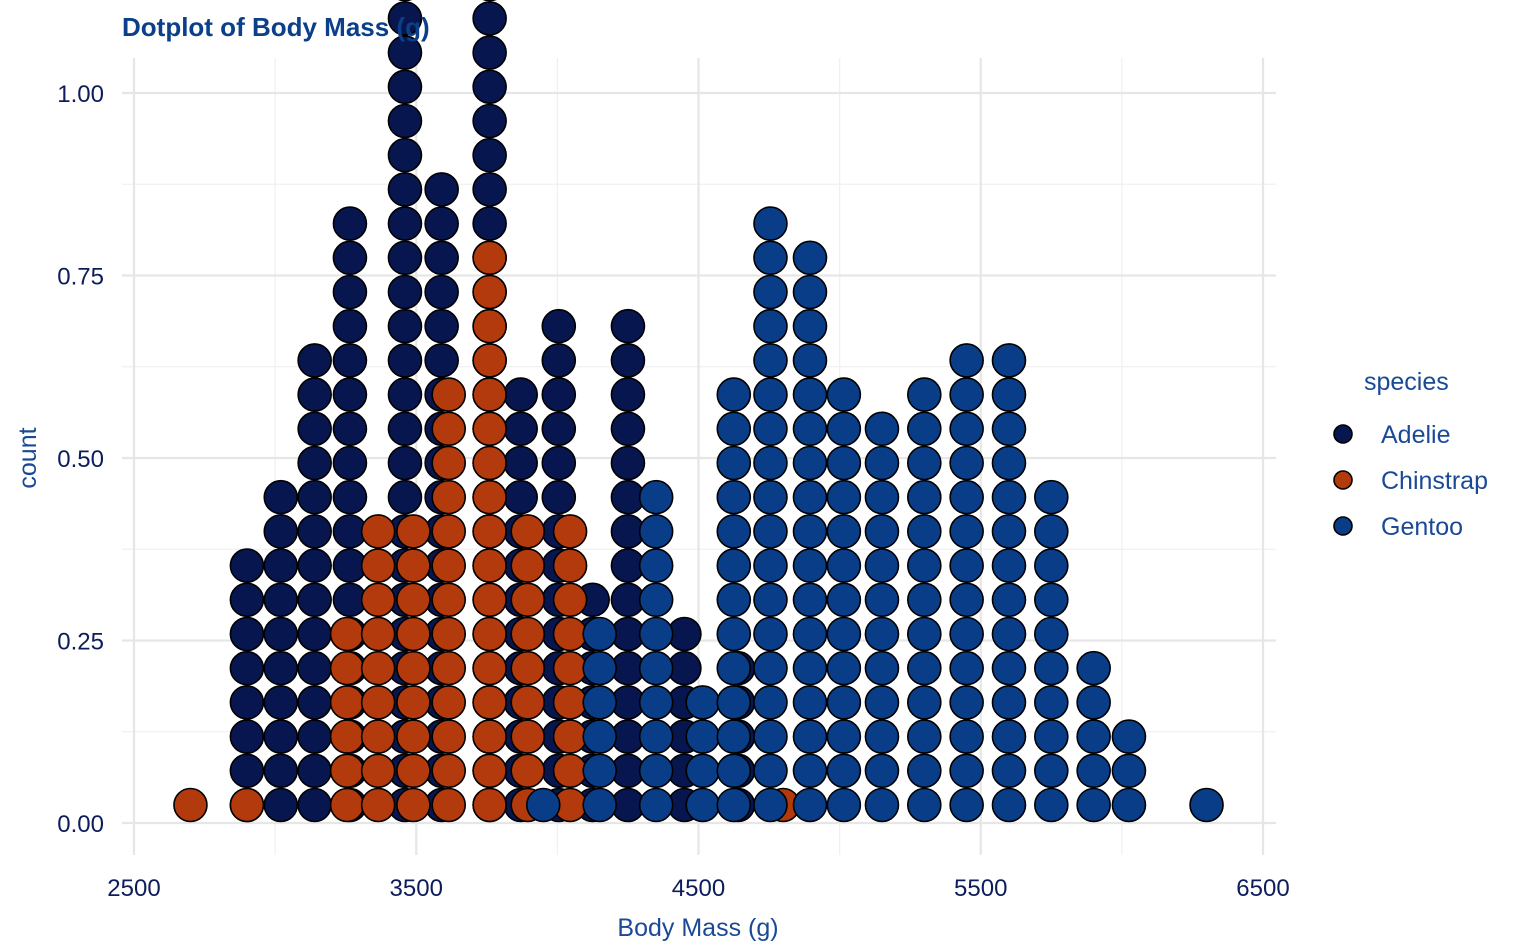  Describe the element at coordinates (1410, 481) in the screenshot. I see `legend-item-chinstrap: Chinstrap` at that location.